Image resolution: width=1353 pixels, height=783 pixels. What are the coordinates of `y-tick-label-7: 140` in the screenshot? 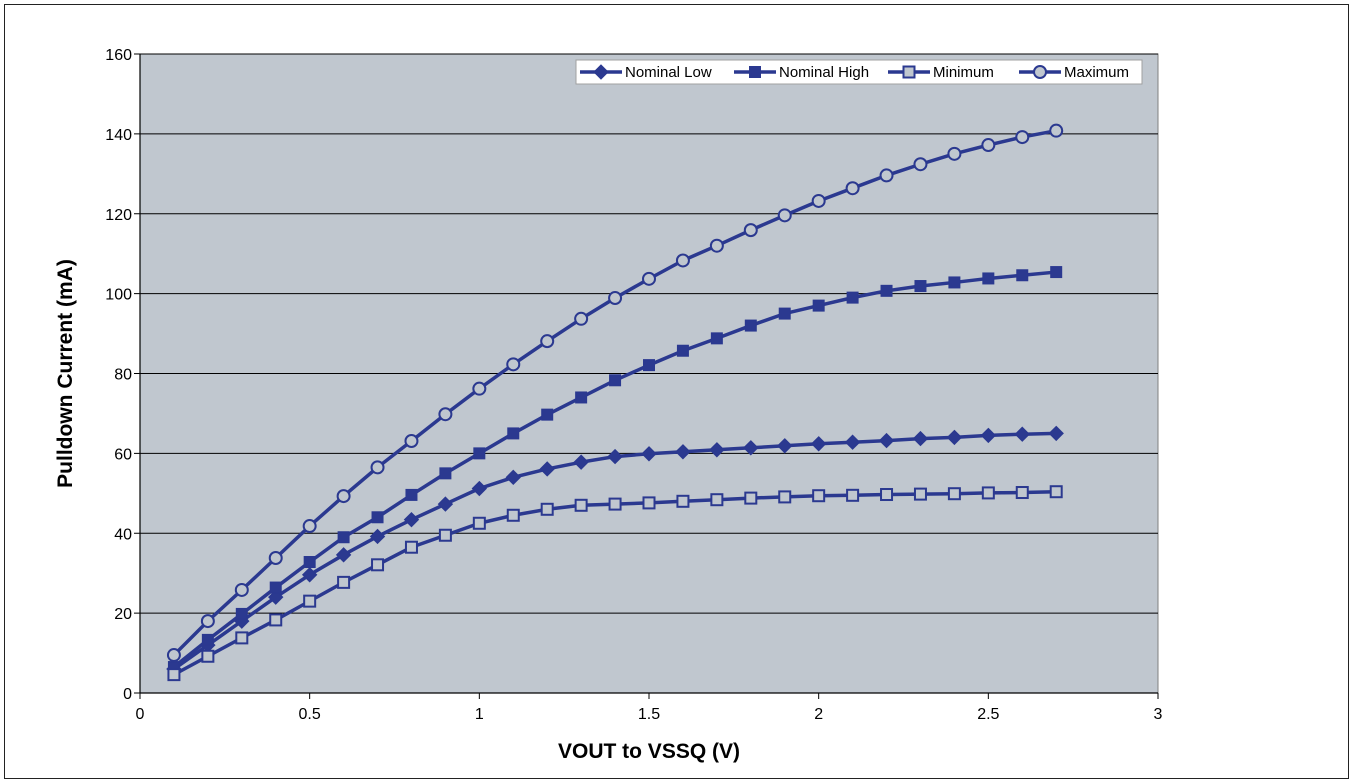 It's located at (118, 135).